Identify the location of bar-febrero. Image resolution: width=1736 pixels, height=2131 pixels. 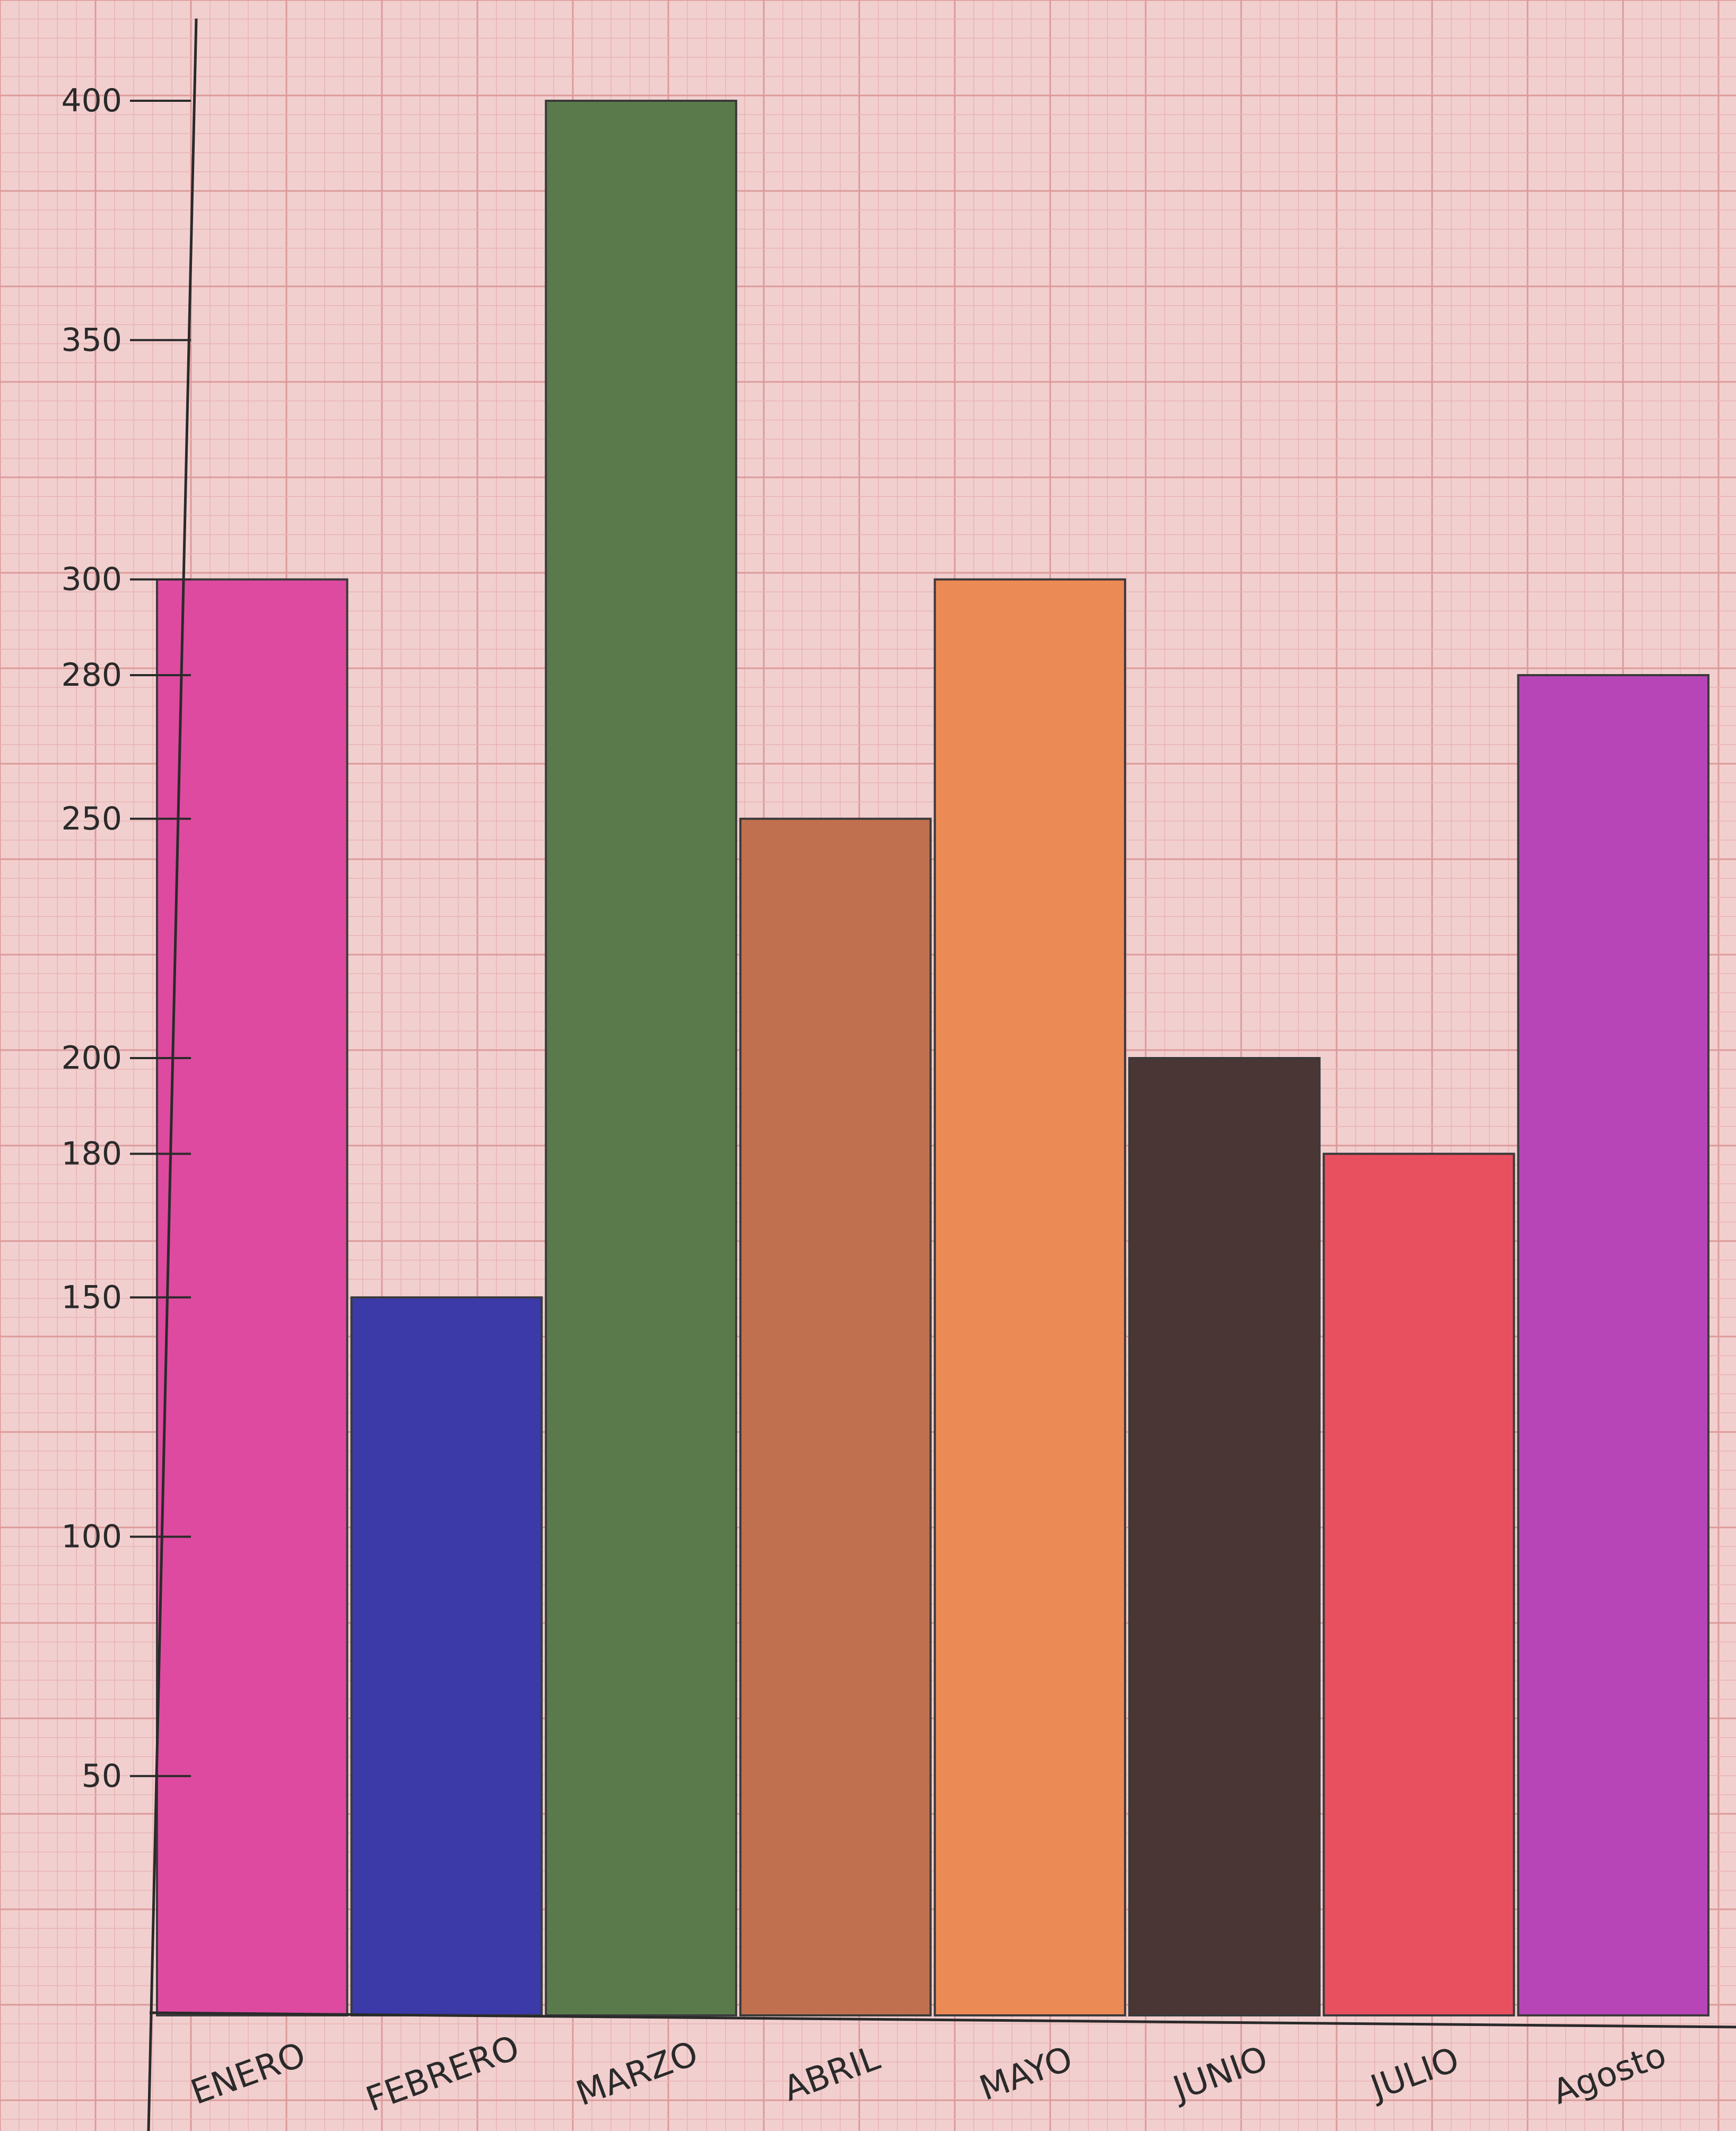
(446, 1656).